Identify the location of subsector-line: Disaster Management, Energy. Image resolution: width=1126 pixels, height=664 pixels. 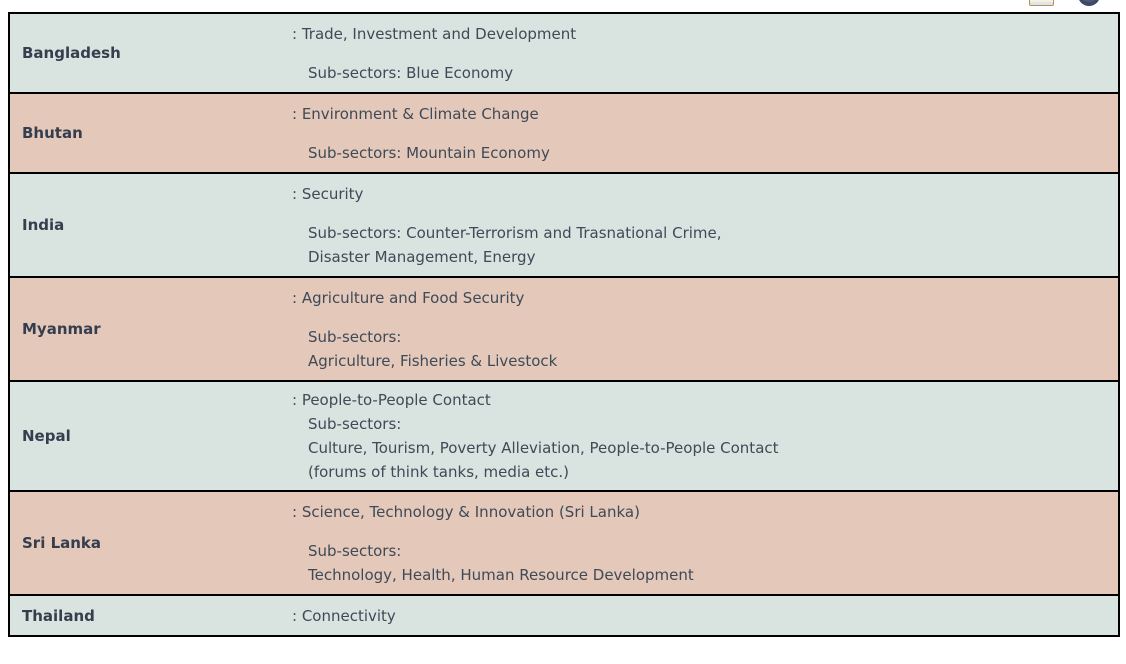
(422, 256).